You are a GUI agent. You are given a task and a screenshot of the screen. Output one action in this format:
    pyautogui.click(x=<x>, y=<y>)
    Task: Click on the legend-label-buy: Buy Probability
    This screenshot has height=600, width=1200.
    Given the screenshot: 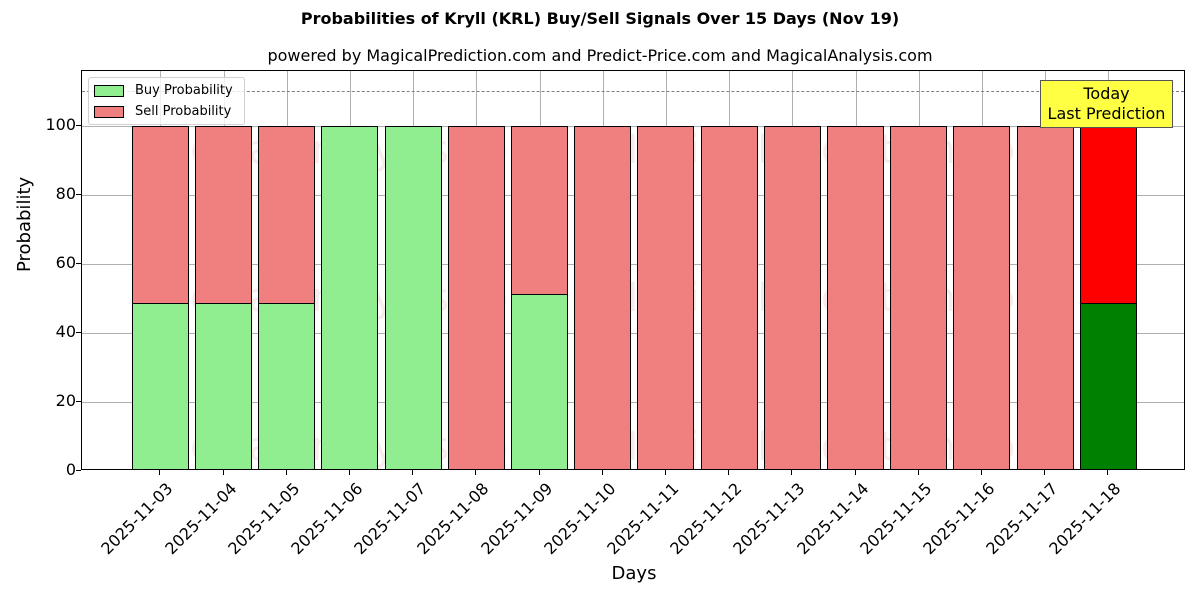 What is the action you would take?
    pyautogui.click(x=184, y=90)
    